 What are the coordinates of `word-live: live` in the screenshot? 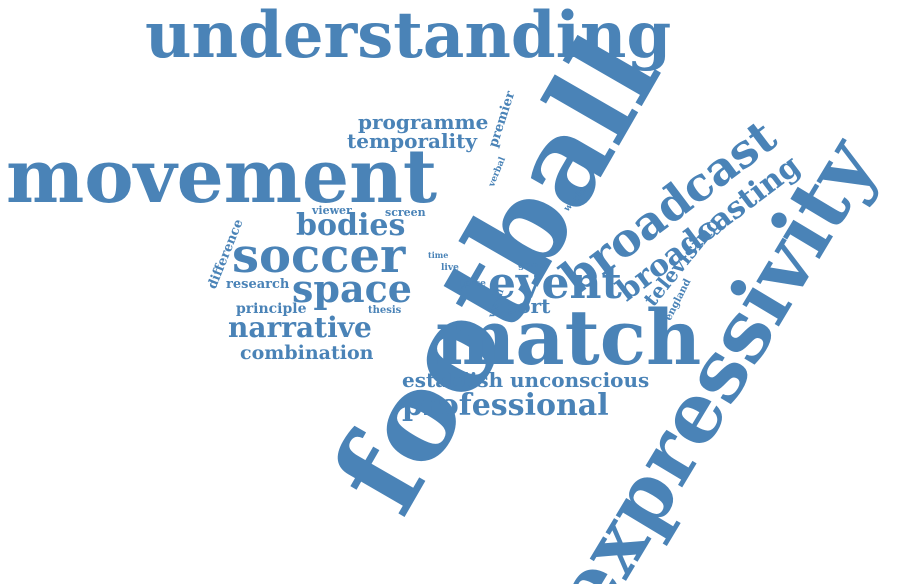 It's located at (450, 268).